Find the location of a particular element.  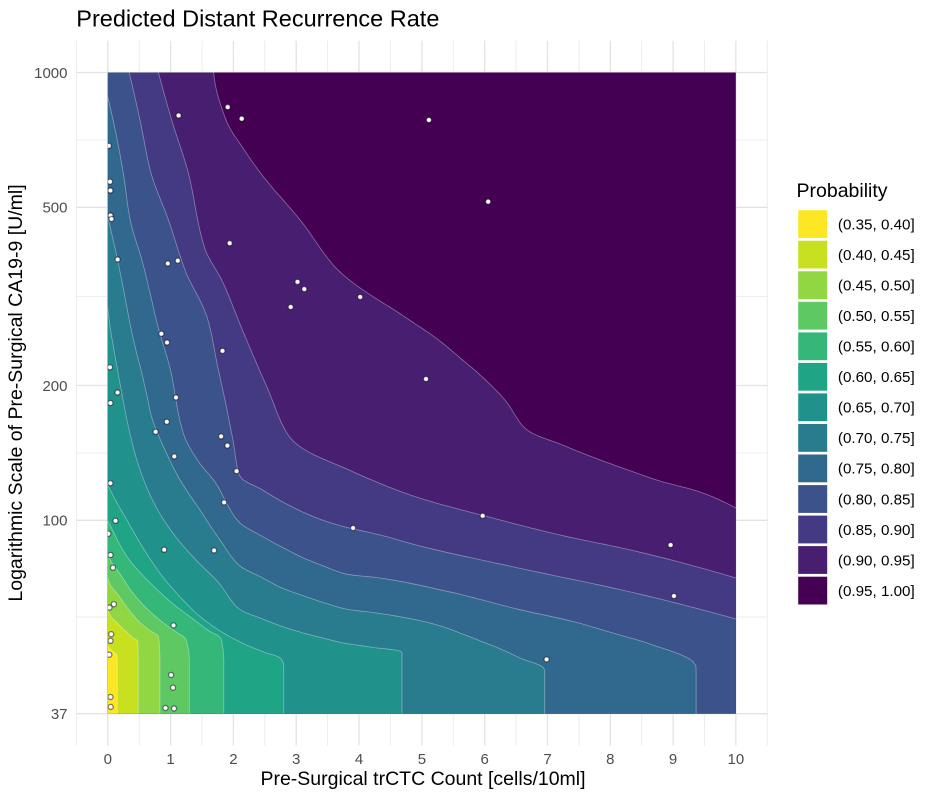

svg-text: (0.40, 0.45] is located at coordinates (876, 255).